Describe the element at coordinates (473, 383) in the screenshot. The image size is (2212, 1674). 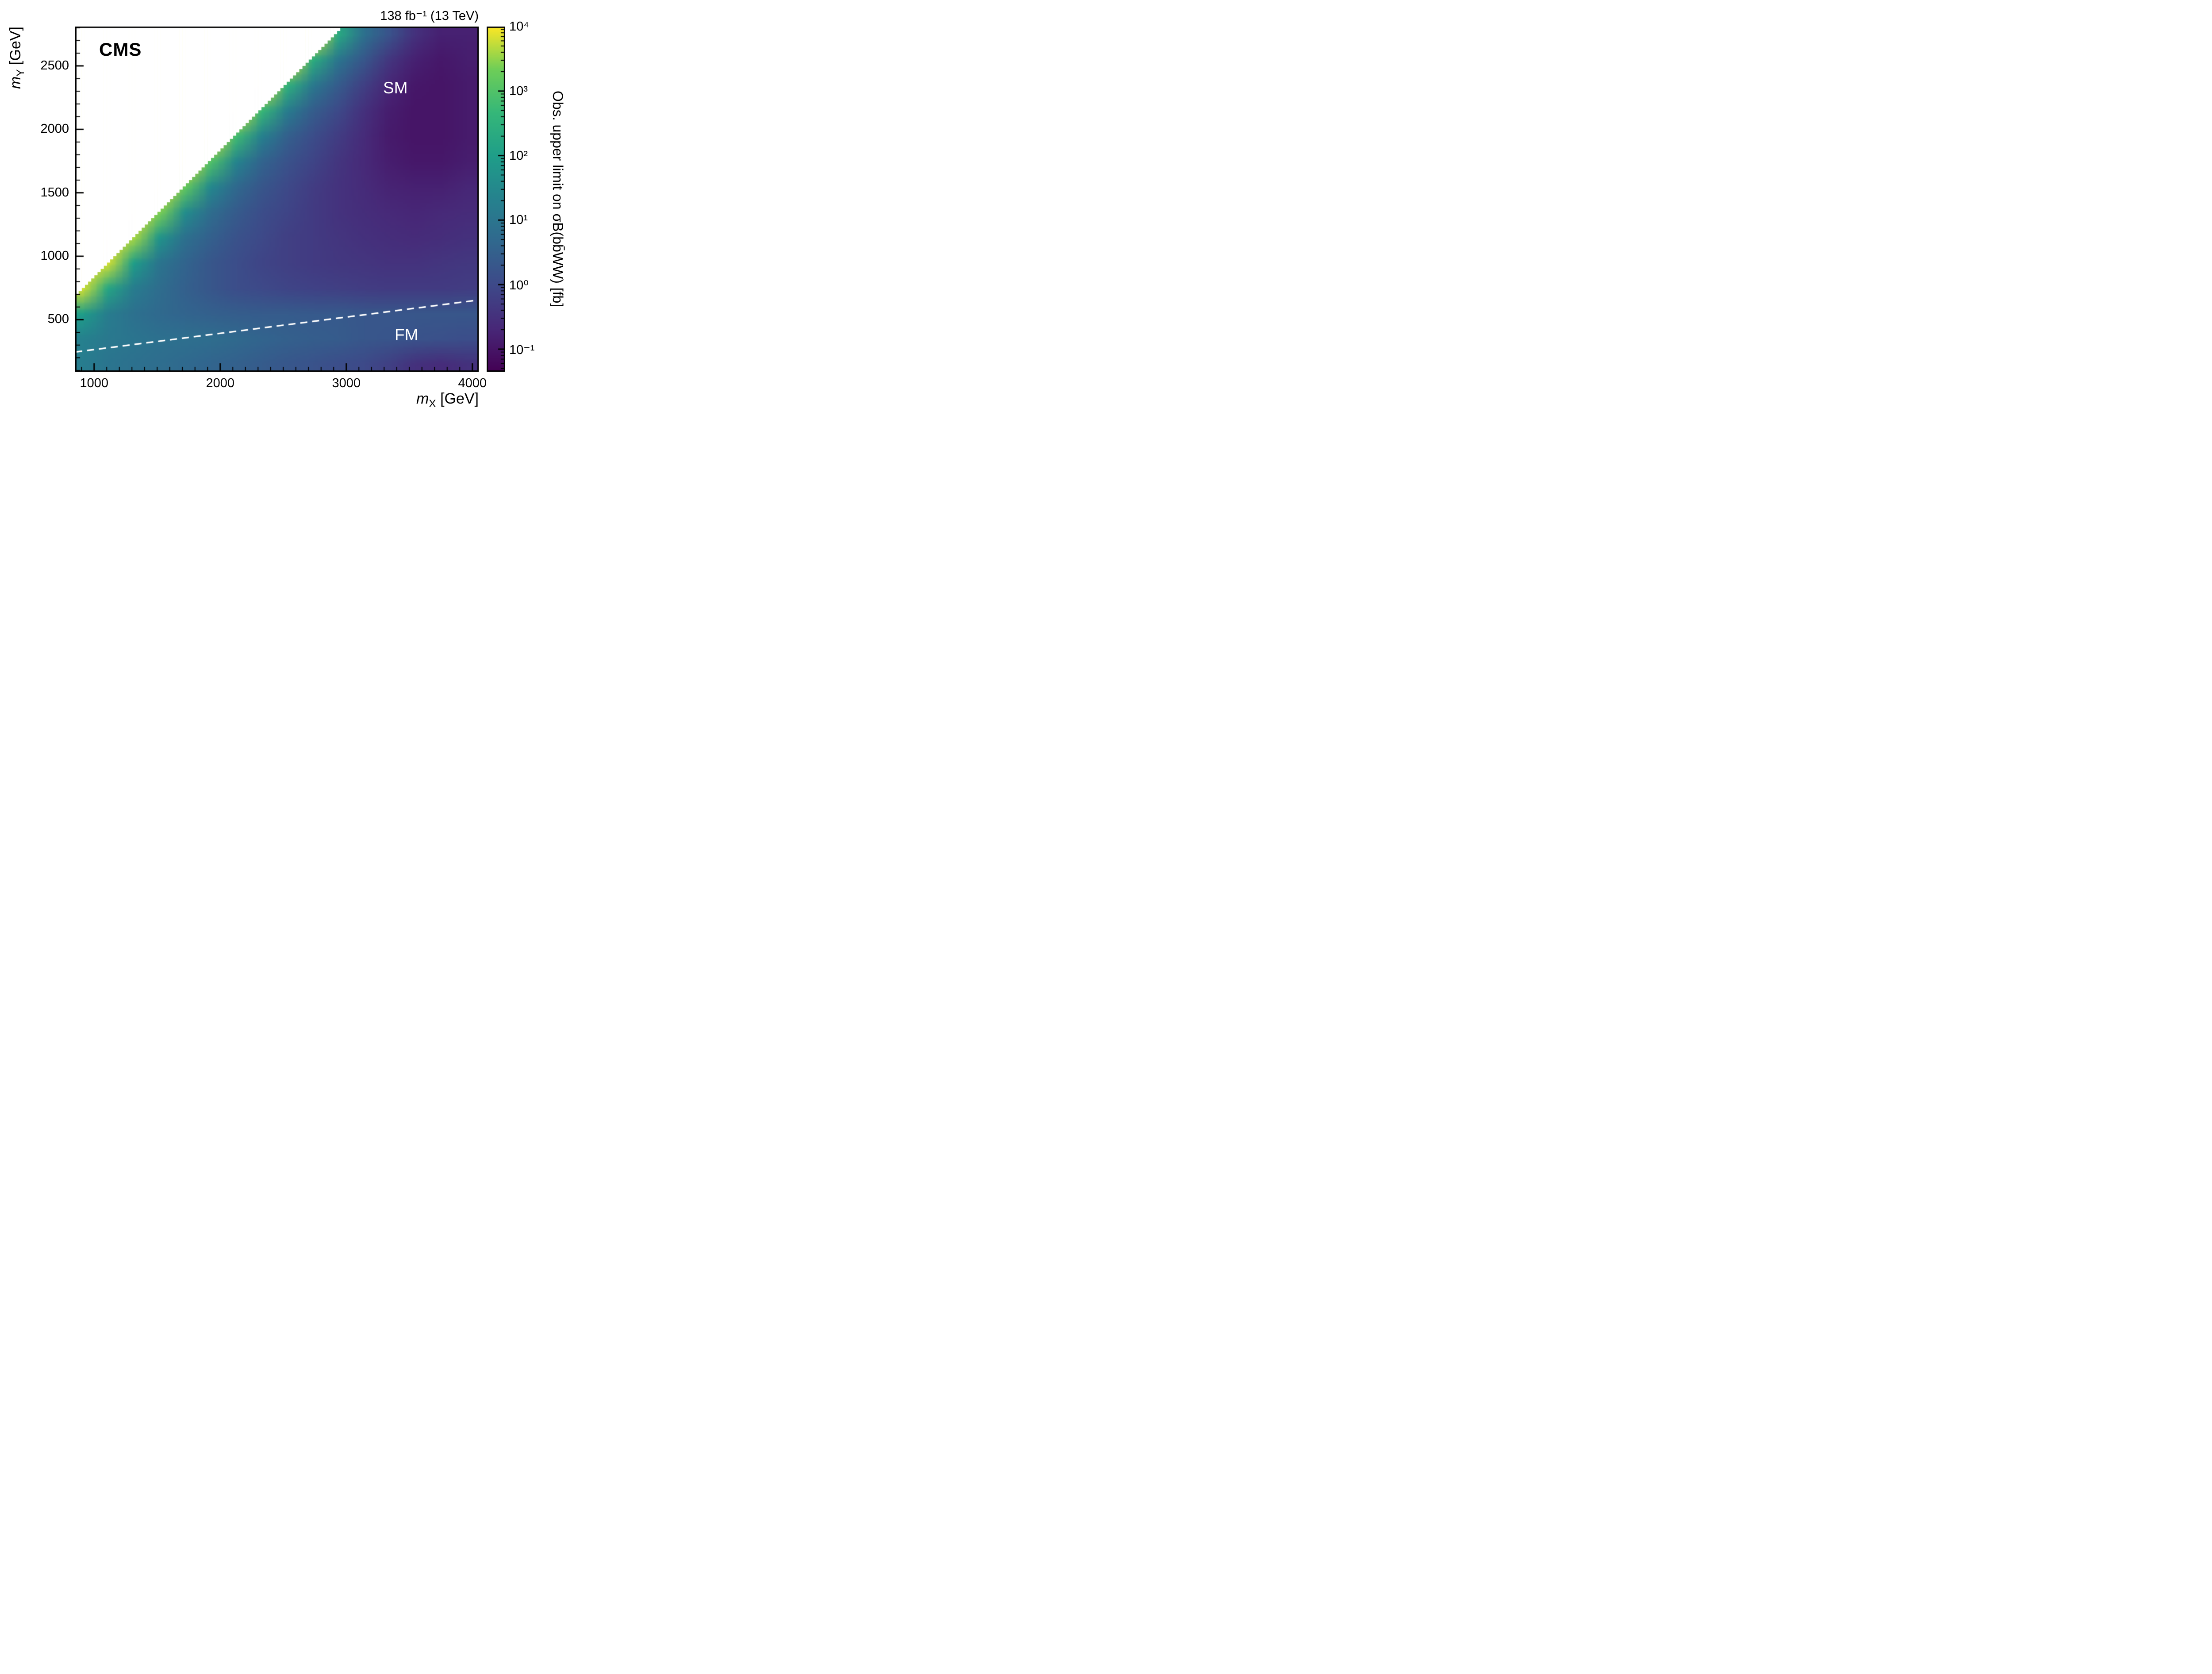
I see `x-tick-label: 4000` at that location.